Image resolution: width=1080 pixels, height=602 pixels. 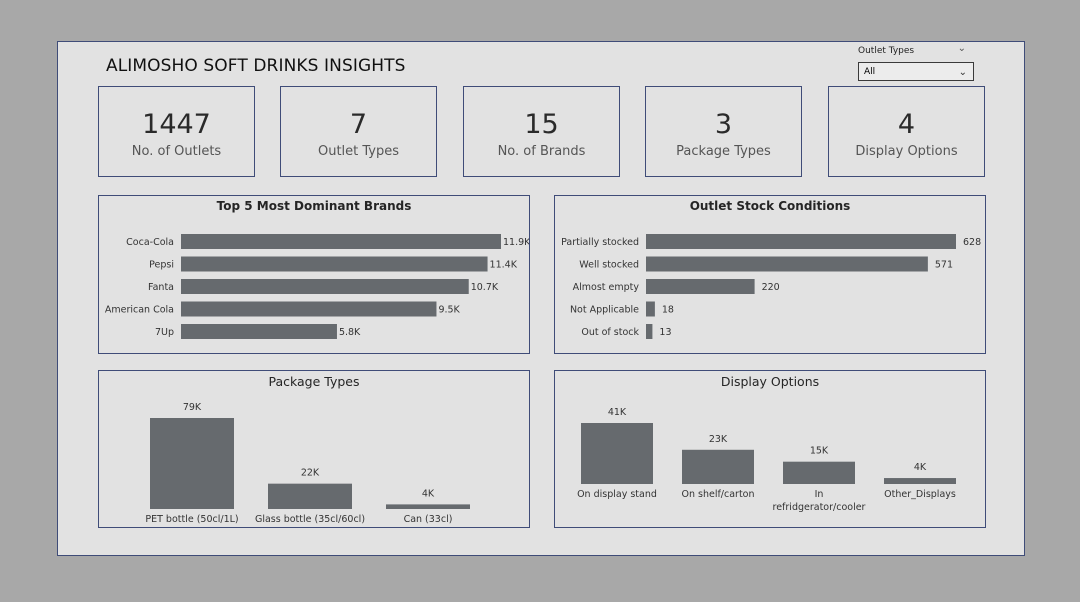 I want to click on slicer-dropdown: All ⌄, so click(x=916, y=71).